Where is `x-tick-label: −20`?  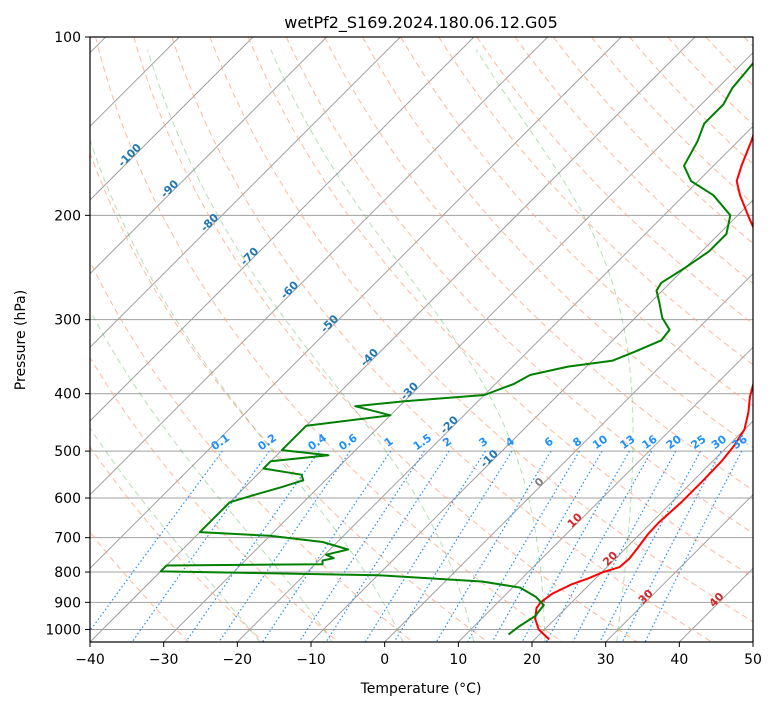
x-tick-label: −20 is located at coordinates (238, 660).